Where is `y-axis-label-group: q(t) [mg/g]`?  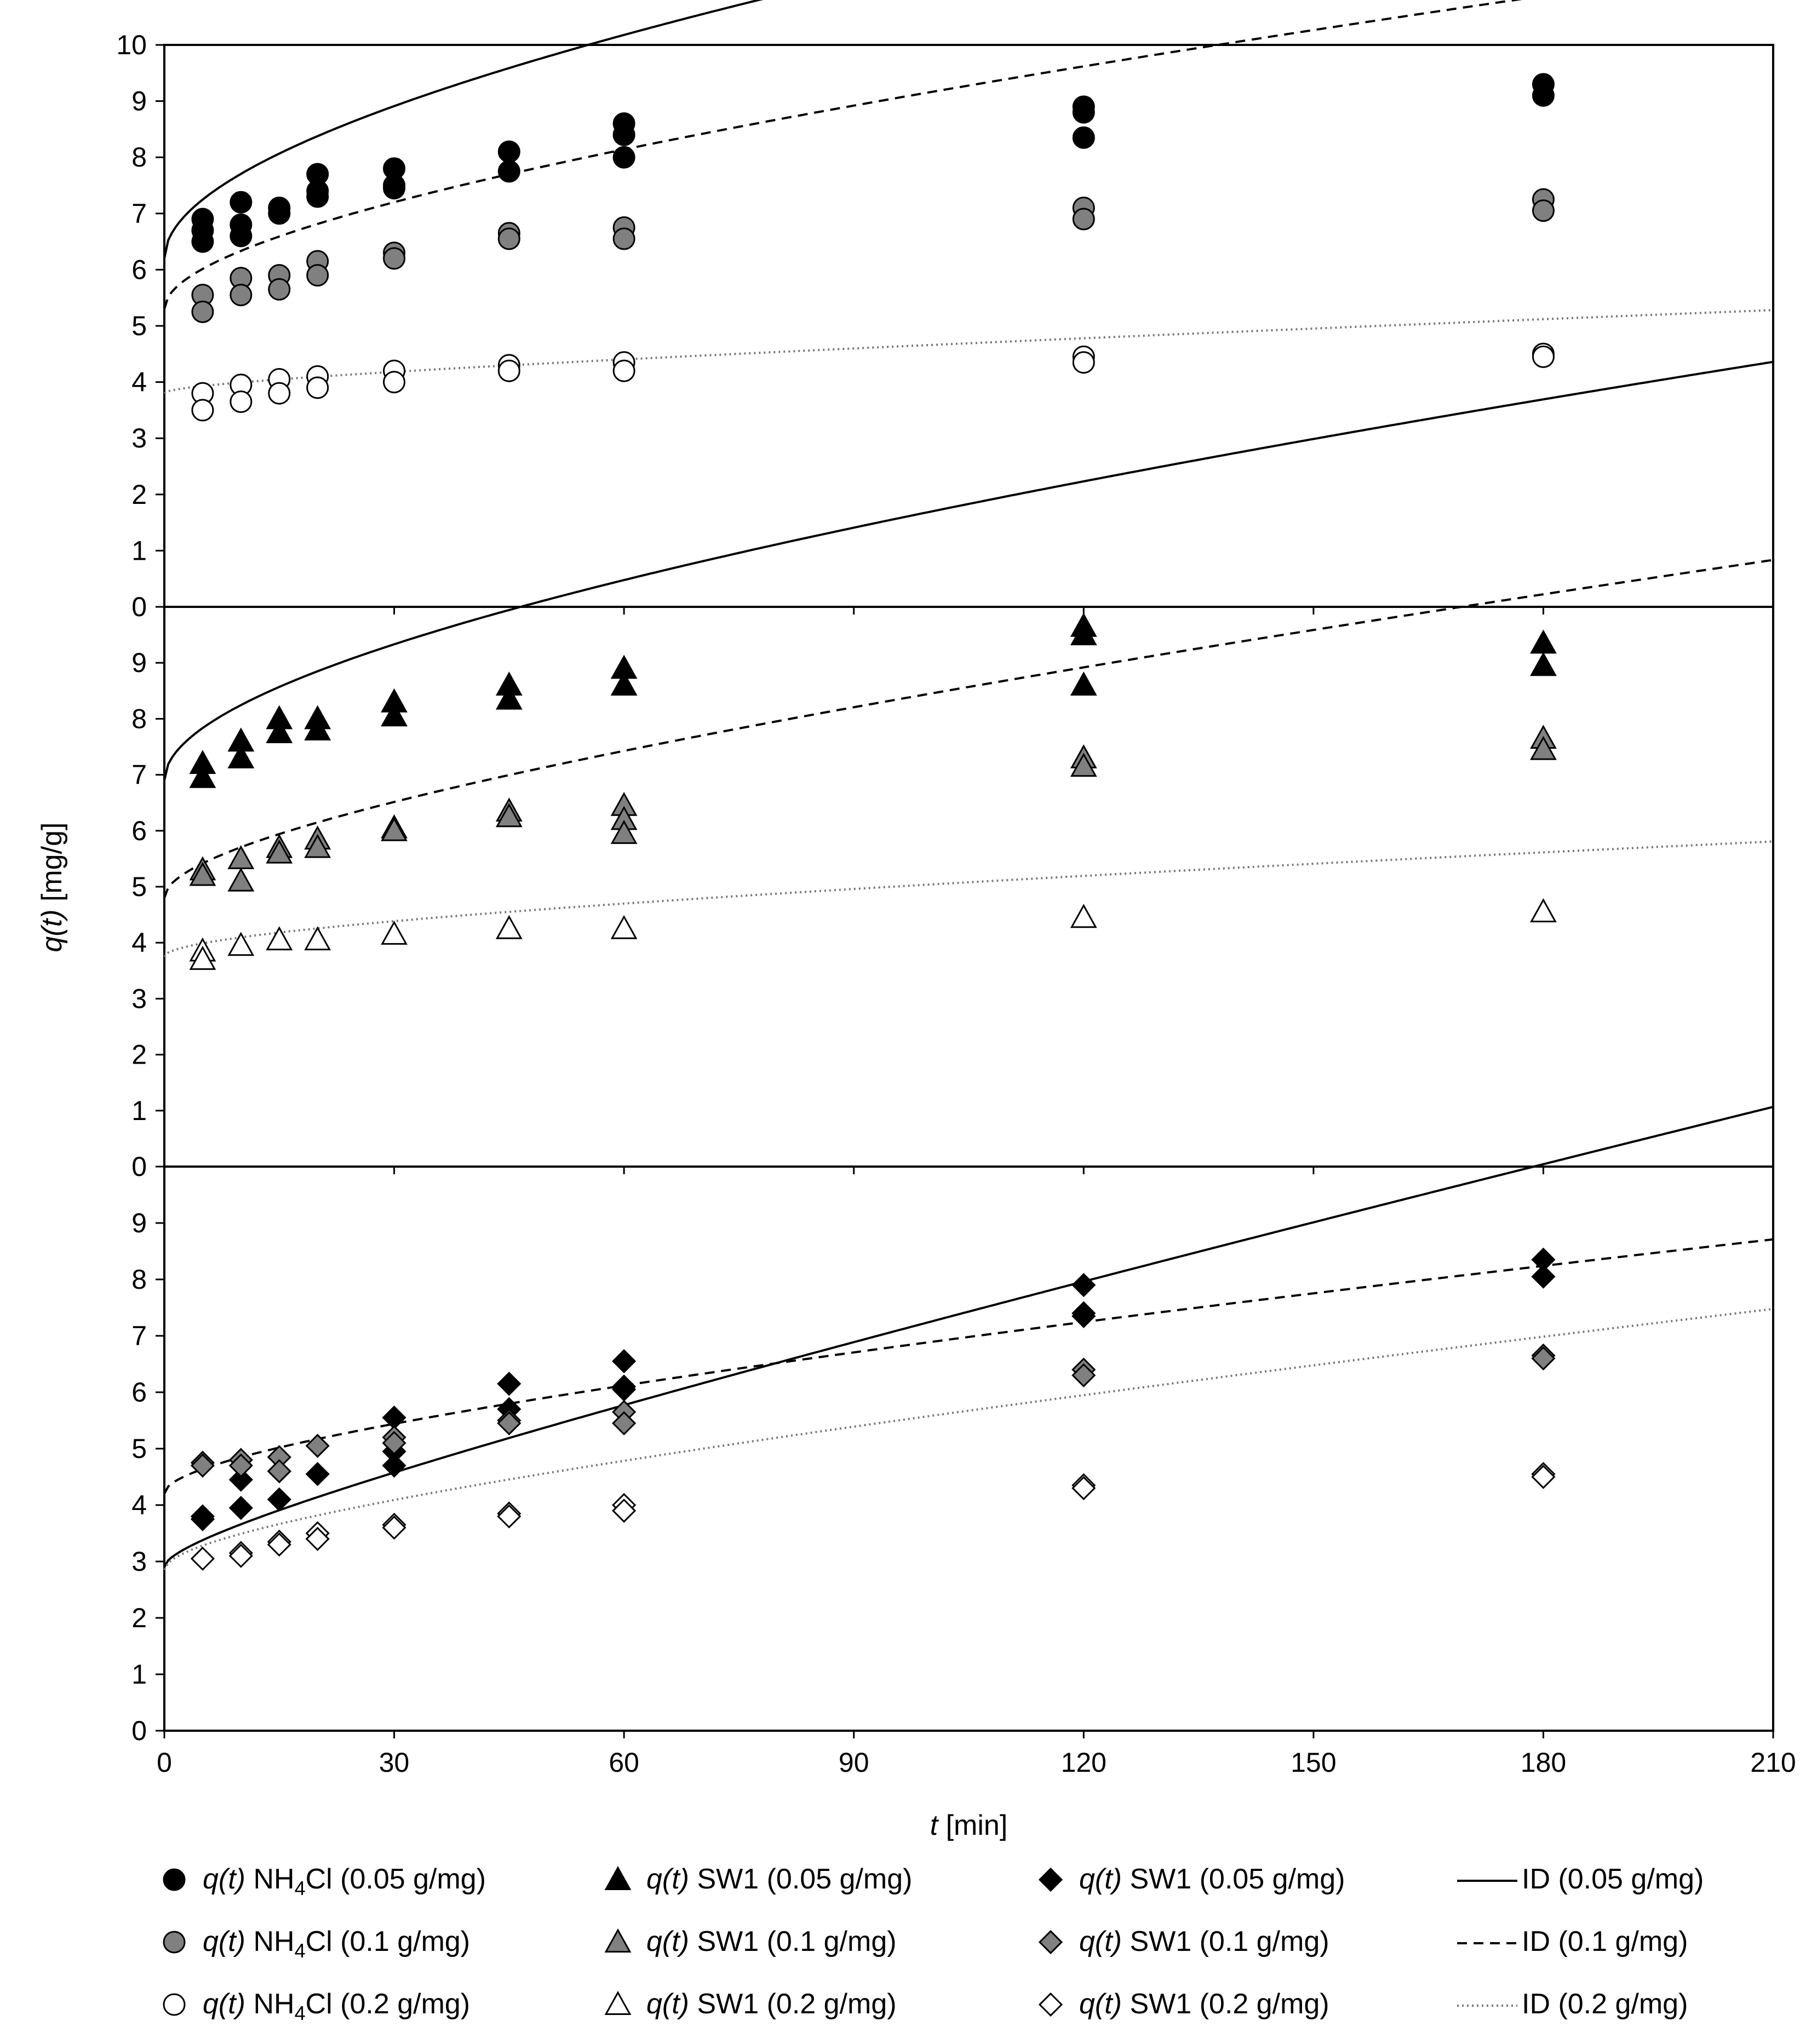 y-axis-label-group: q(t) [mg/g] is located at coordinates (52, 887).